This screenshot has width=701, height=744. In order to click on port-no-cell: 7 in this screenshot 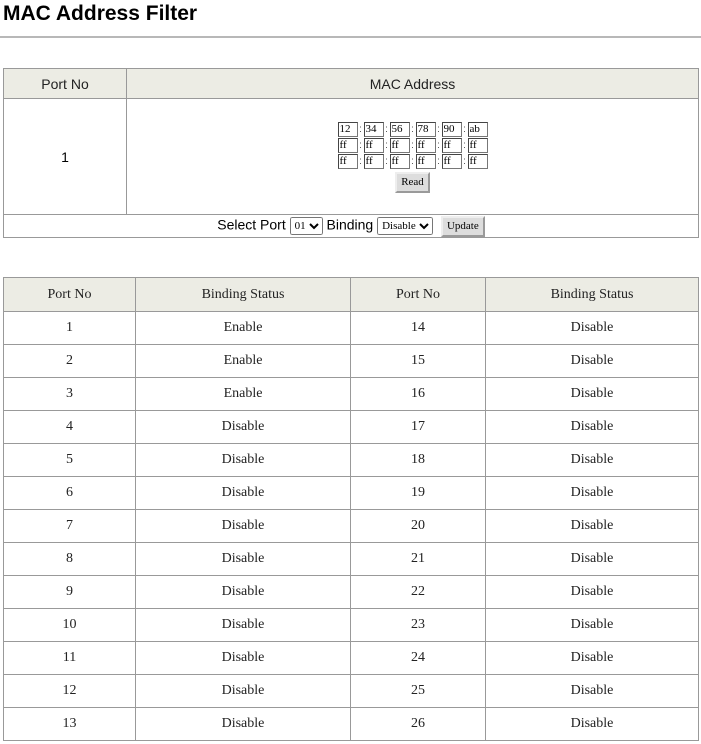, I will do `click(69, 526)`.